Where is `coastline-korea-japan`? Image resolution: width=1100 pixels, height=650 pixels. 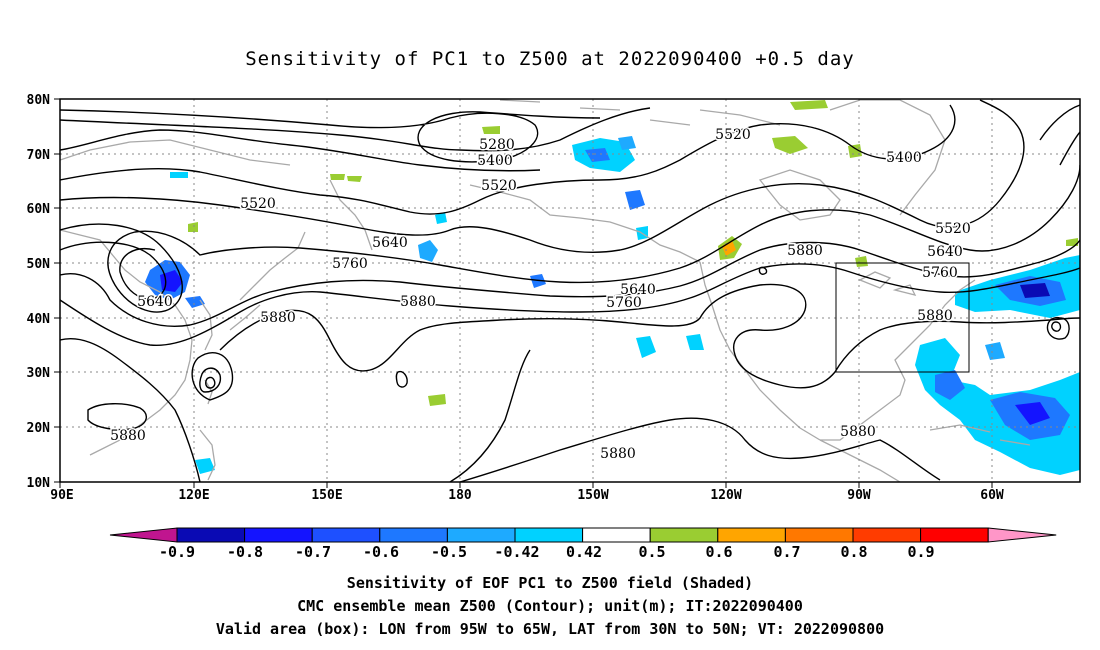
coastline-korea-japan is located at coordinates (252, 291).